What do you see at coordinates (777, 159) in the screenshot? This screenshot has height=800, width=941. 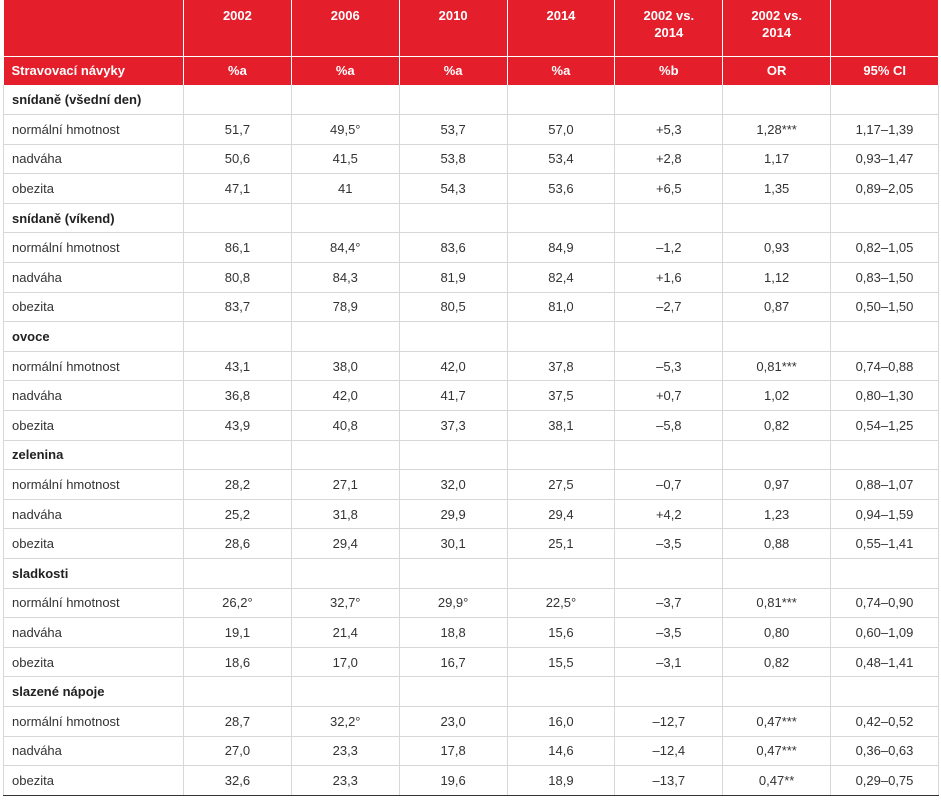 I see `table-cell: 1,17` at bounding box center [777, 159].